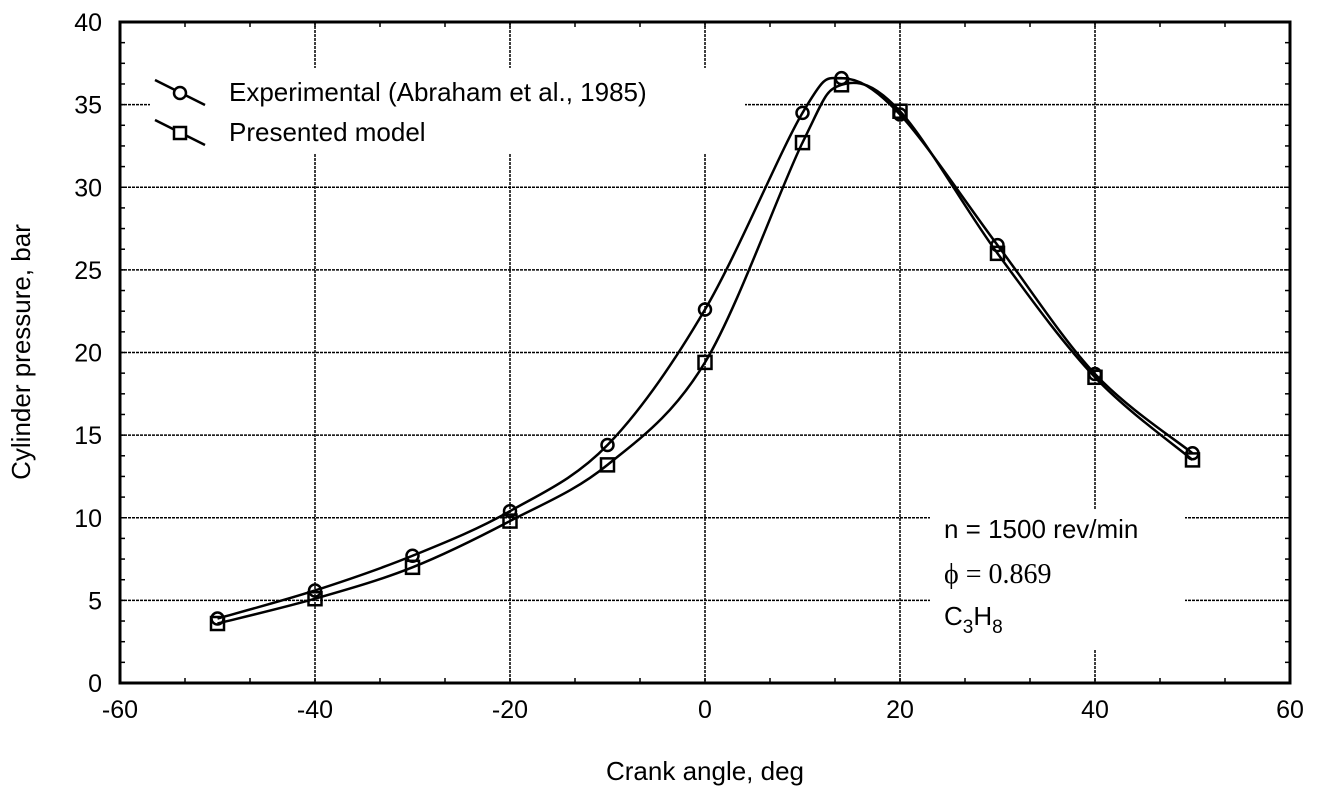 The width and height of the screenshot is (1320, 794). I want to click on equivalence-ratio-label: ϕ = 0.869, so click(998, 574).